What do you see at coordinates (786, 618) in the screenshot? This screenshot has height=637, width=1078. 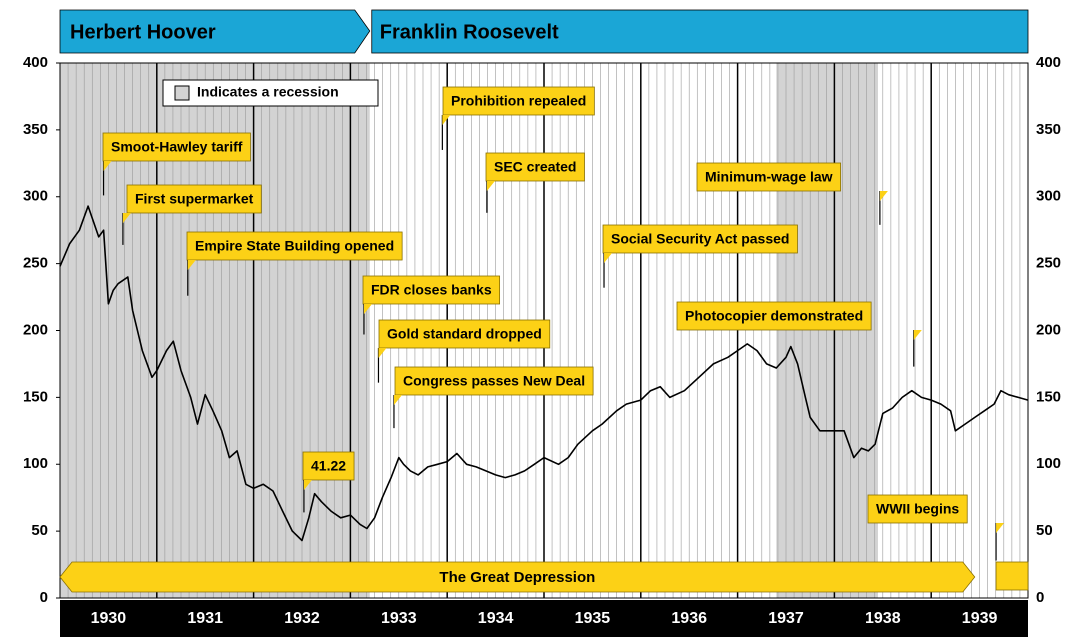 I see `x-tick-label: 1937` at bounding box center [786, 618].